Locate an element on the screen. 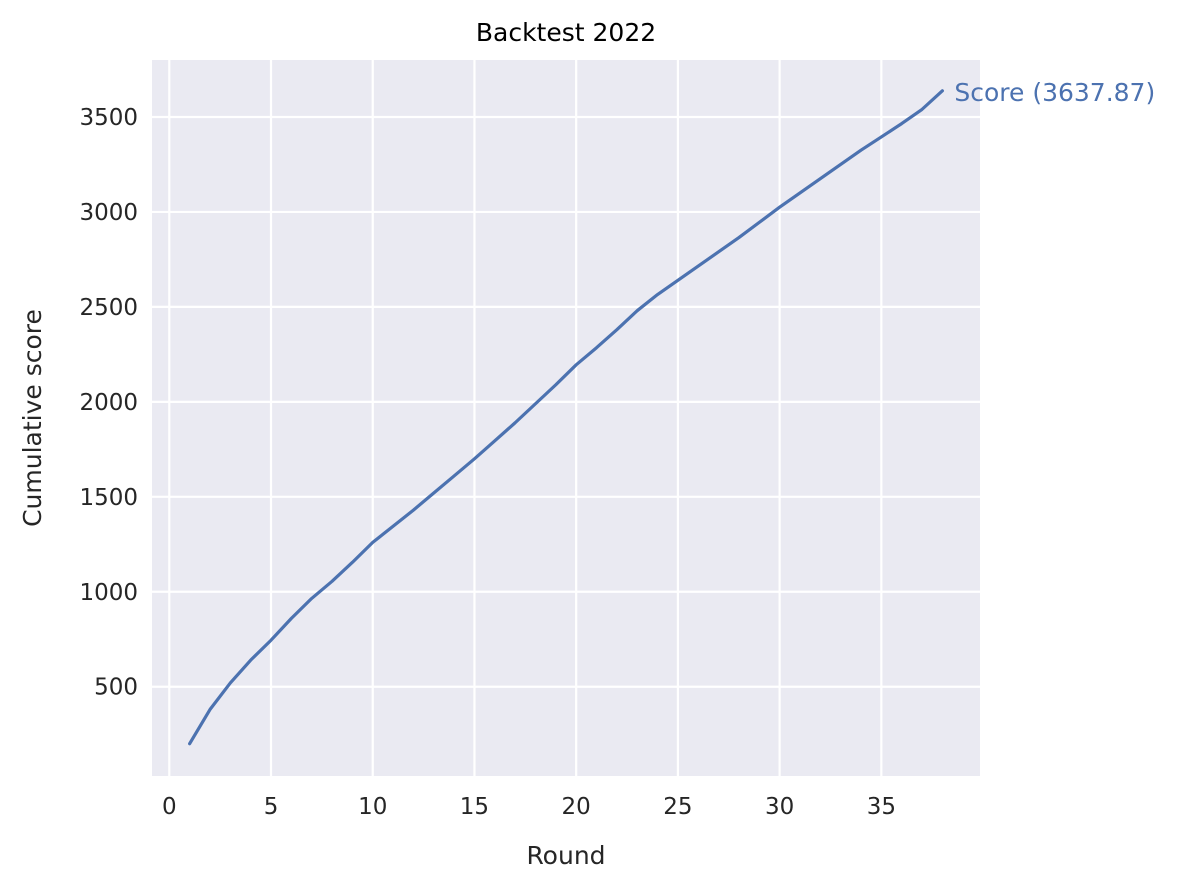 This screenshot has height=894, width=1203. y-tick-label: 500 is located at coordinates (116, 688).